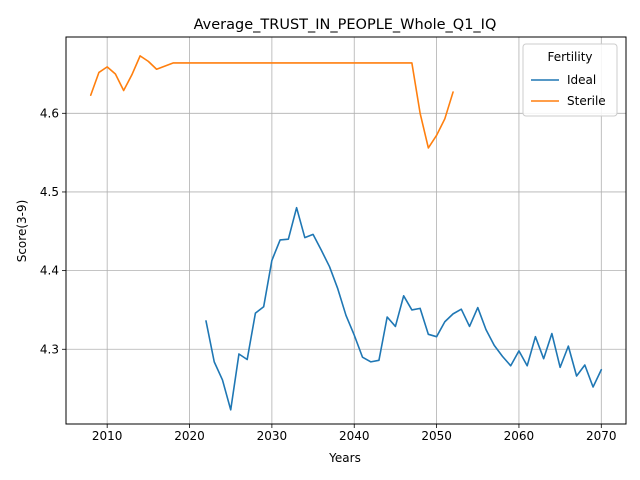  I want to click on y-axis-label: Score(3-9), so click(22, 231).